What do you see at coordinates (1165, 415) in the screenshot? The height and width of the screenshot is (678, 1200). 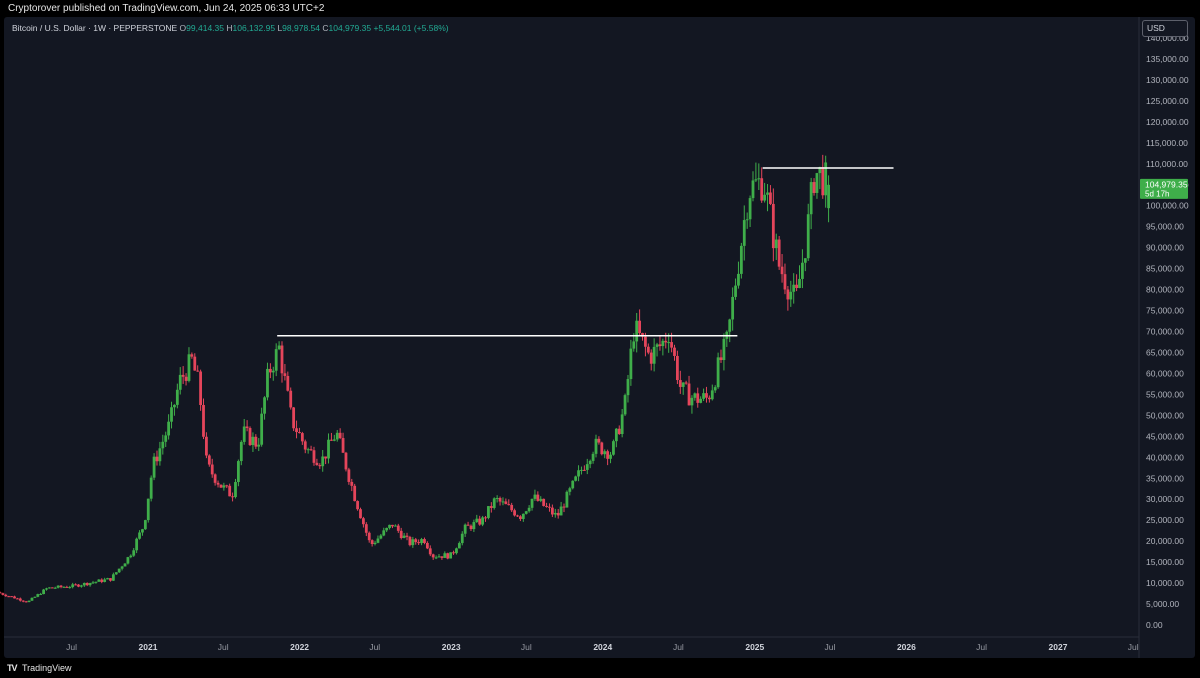 I see `y-tick-label: 50,000.00` at bounding box center [1165, 415].